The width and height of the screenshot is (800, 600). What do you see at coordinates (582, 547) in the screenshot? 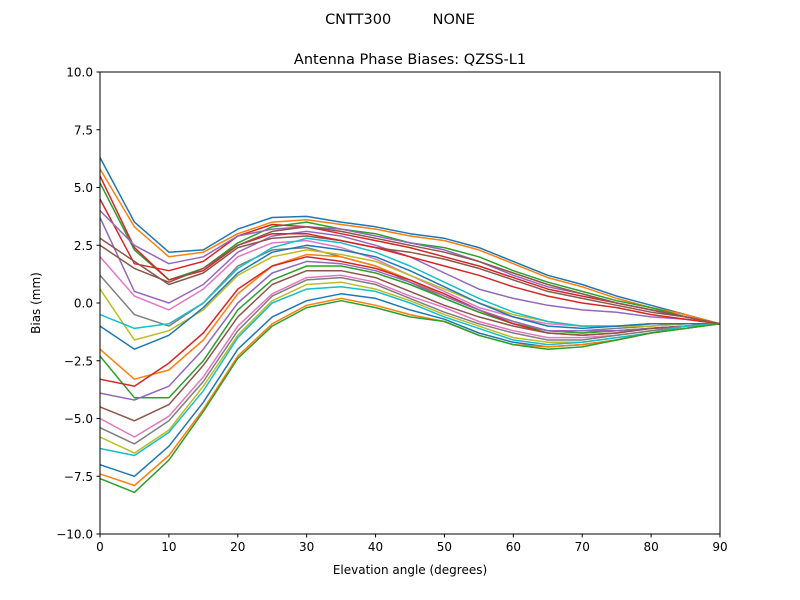
I see `x-tick-label: 70` at bounding box center [582, 547].